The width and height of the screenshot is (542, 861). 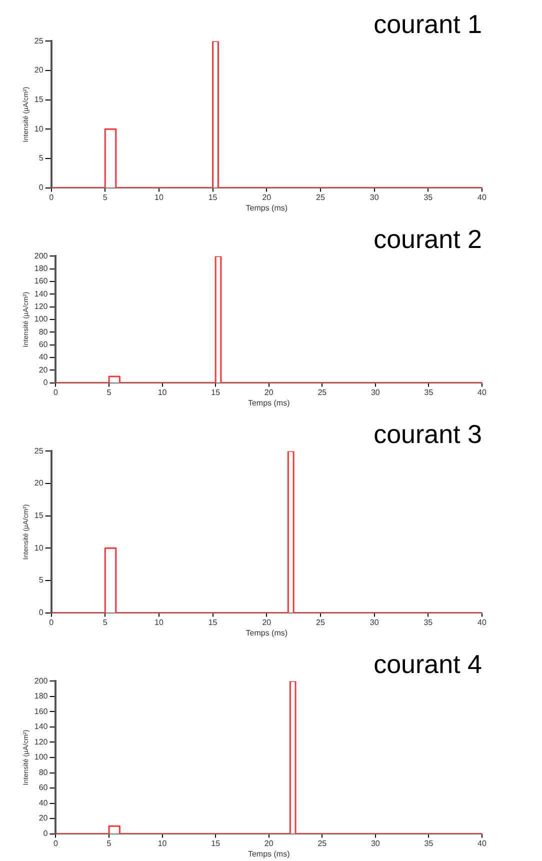 I want to click on chart-title: courant 4, so click(x=428, y=663).